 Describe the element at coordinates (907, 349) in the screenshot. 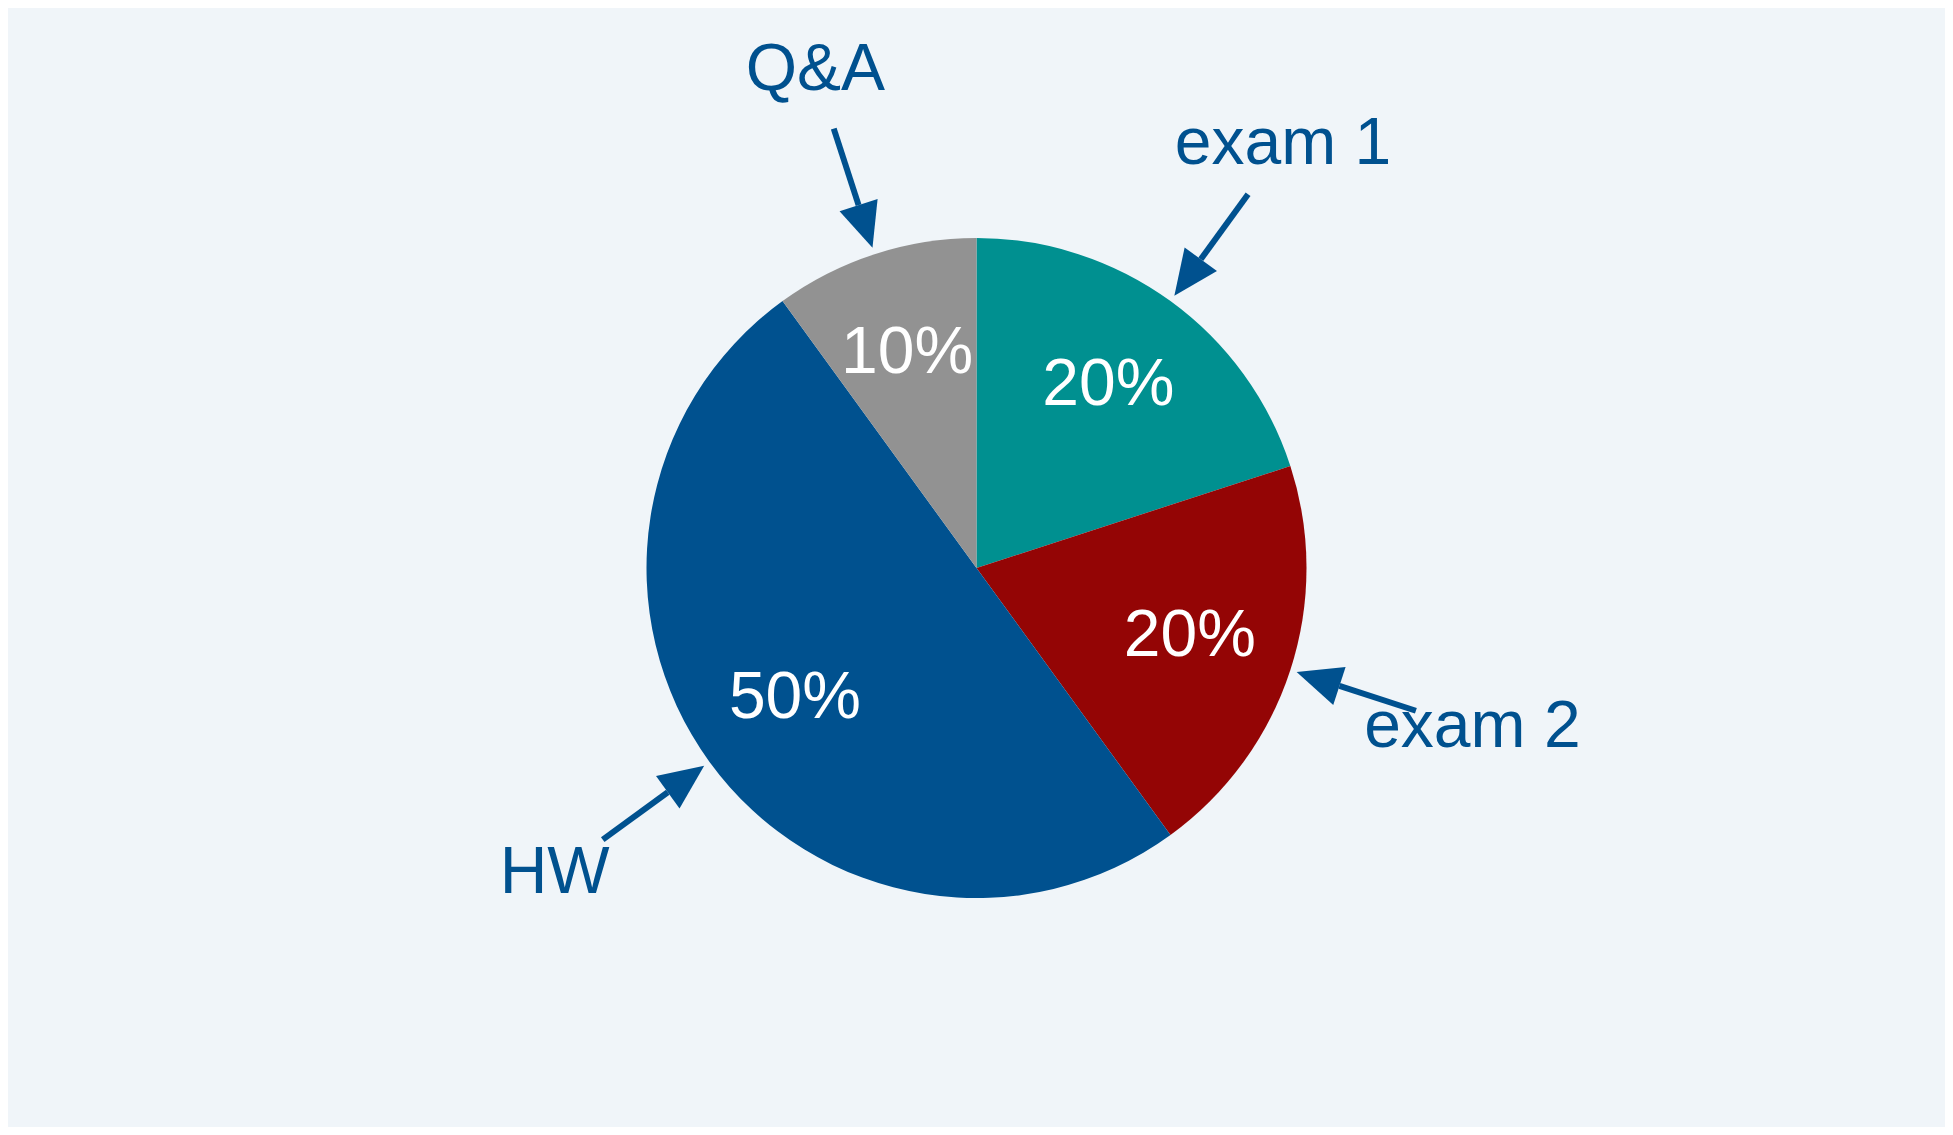

I see `data-label: 10%` at that location.